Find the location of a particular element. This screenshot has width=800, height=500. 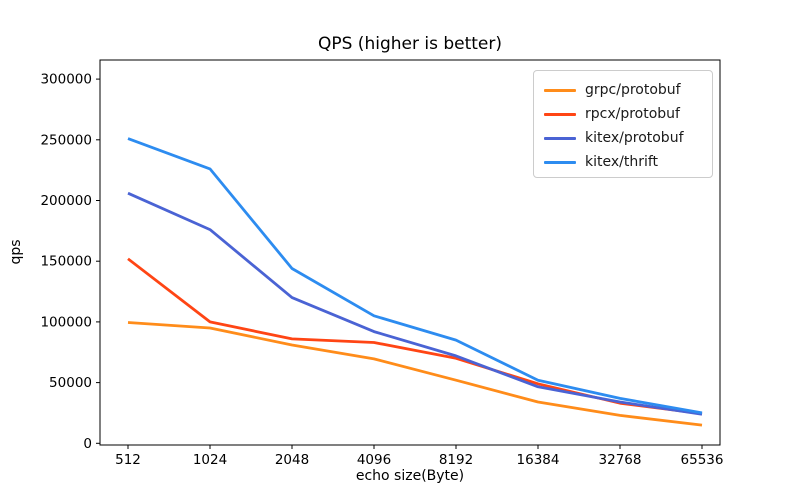

legend-item-label: rpcx/protobuf is located at coordinates (632, 114).